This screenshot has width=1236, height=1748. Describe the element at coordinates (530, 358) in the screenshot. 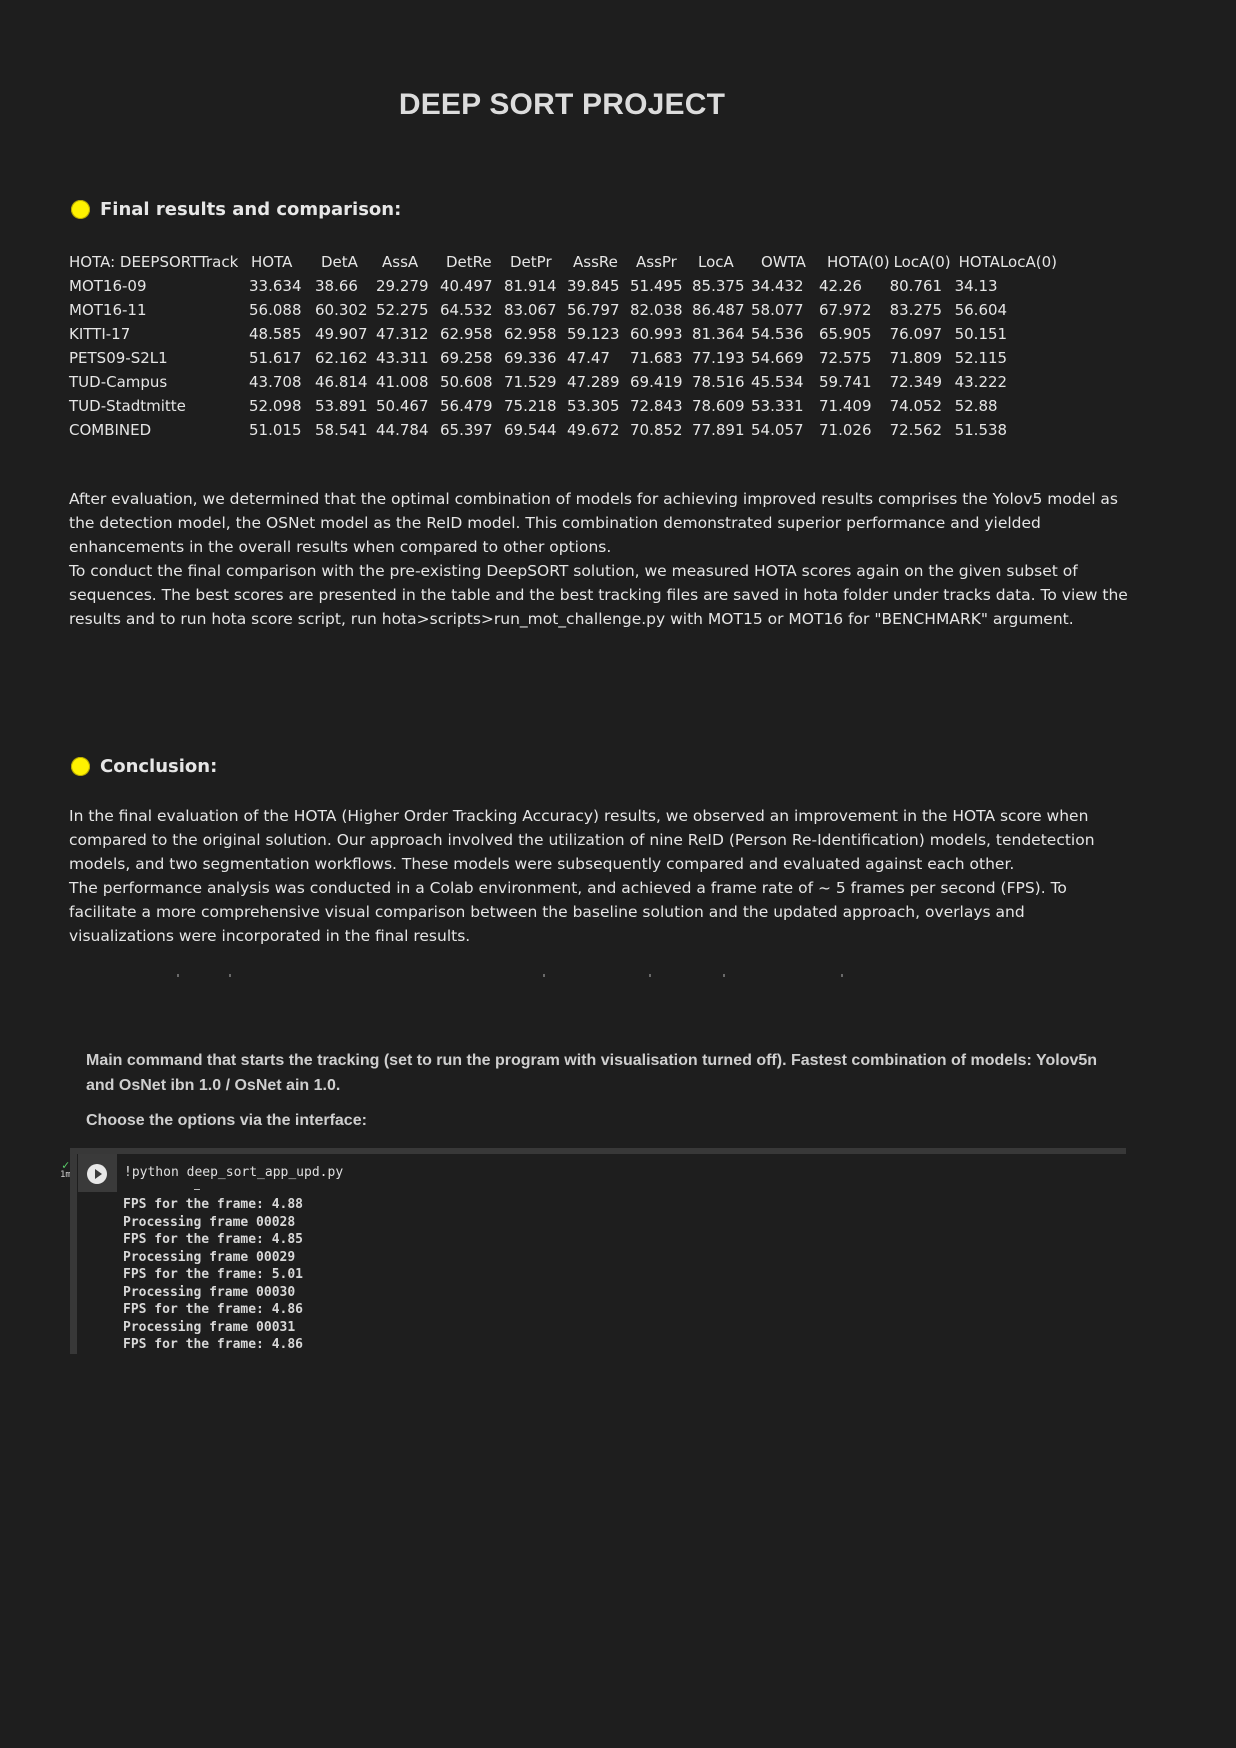

I see `table-cell: 69.336` at that location.